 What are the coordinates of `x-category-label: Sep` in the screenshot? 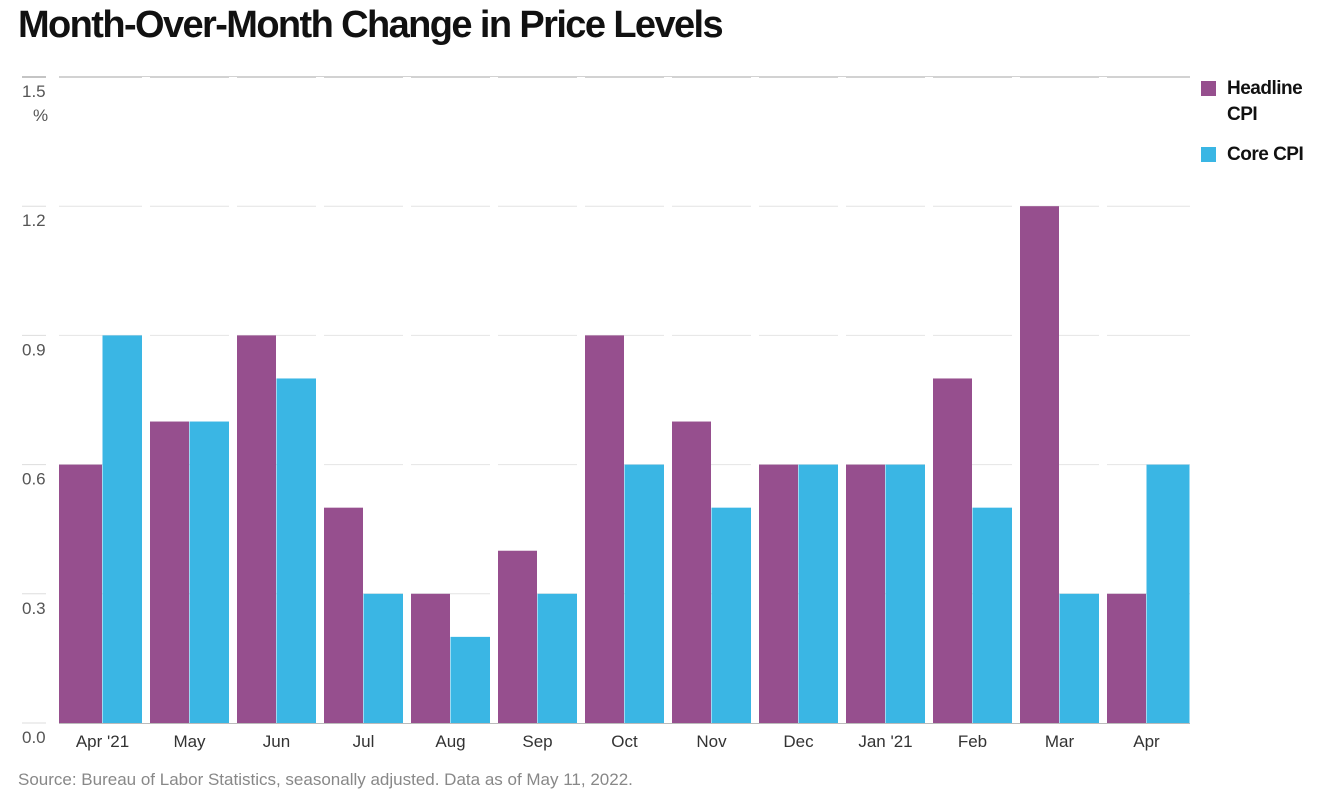 It's located at (537, 741).